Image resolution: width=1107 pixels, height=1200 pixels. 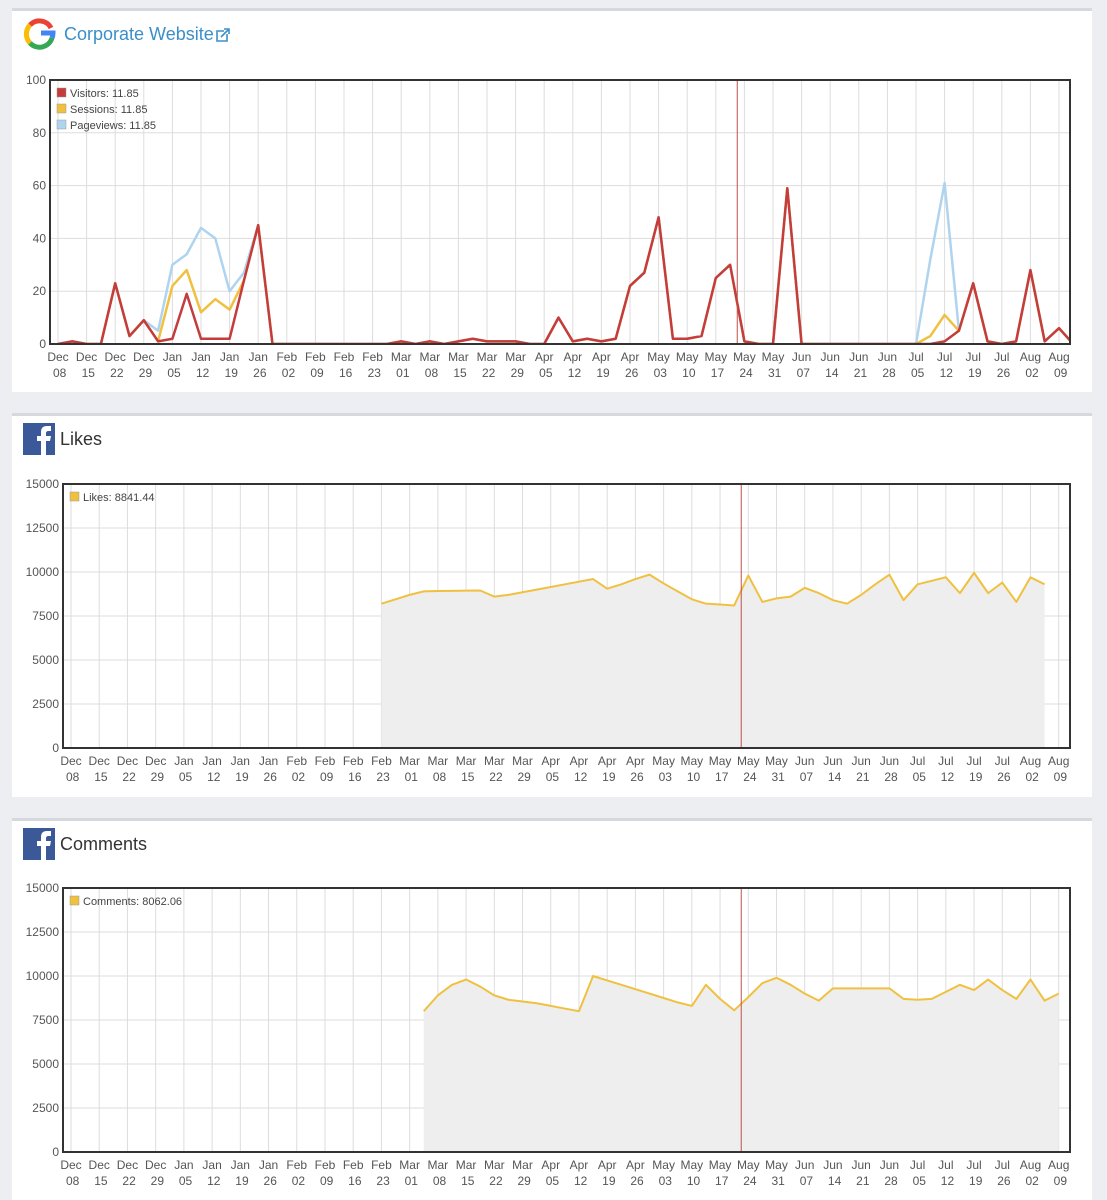 I want to click on area, so click(x=713, y=660).